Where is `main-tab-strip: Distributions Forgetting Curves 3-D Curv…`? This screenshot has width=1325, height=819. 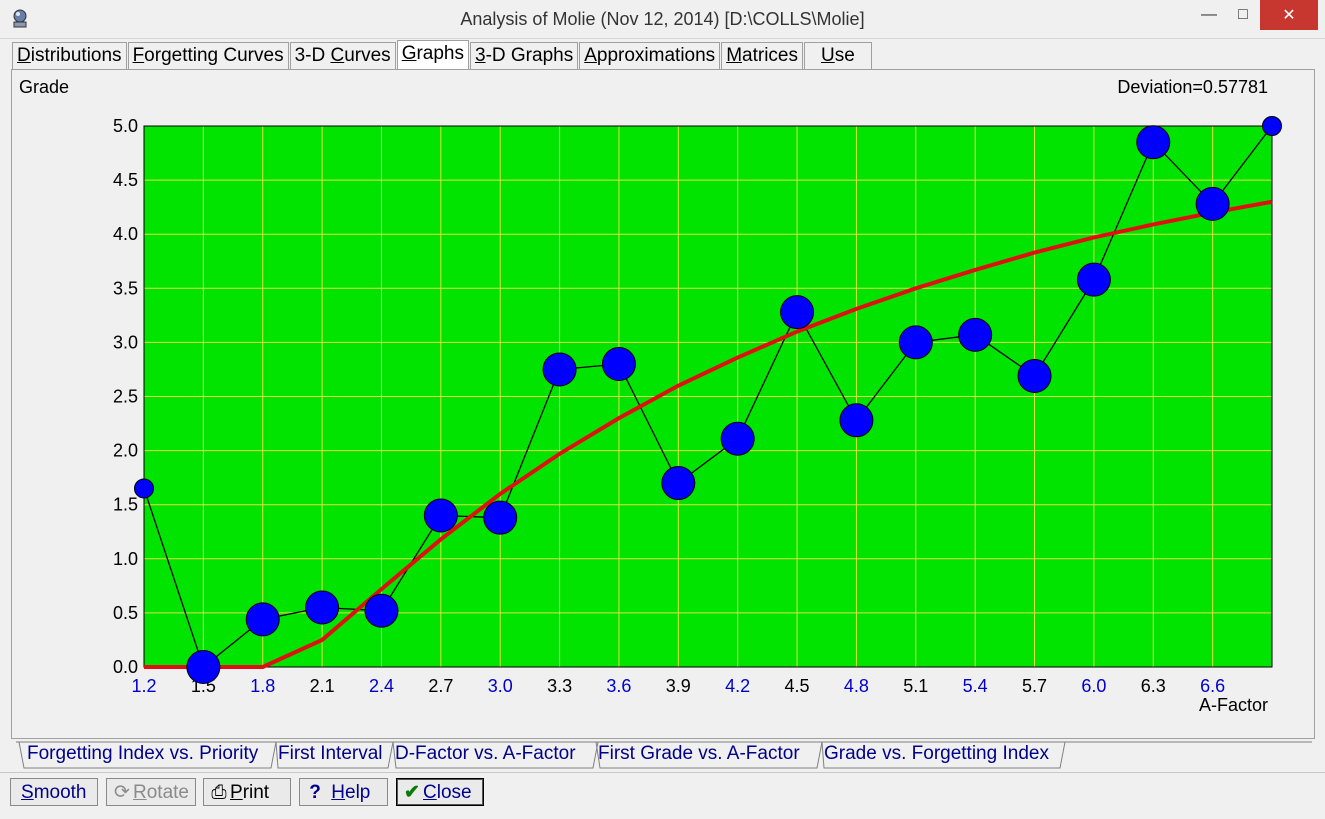
main-tab-strip: Distributions Forgetting Curves 3-D Curv… is located at coordinates (442, 54).